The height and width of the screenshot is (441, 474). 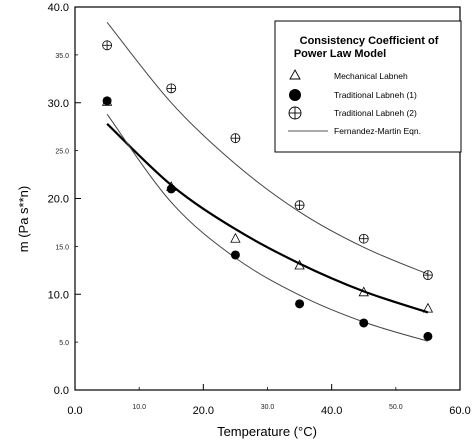 What do you see at coordinates (331, 411) in the screenshot?
I see `x-tick-label: 40.0` at bounding box center [331, 411].